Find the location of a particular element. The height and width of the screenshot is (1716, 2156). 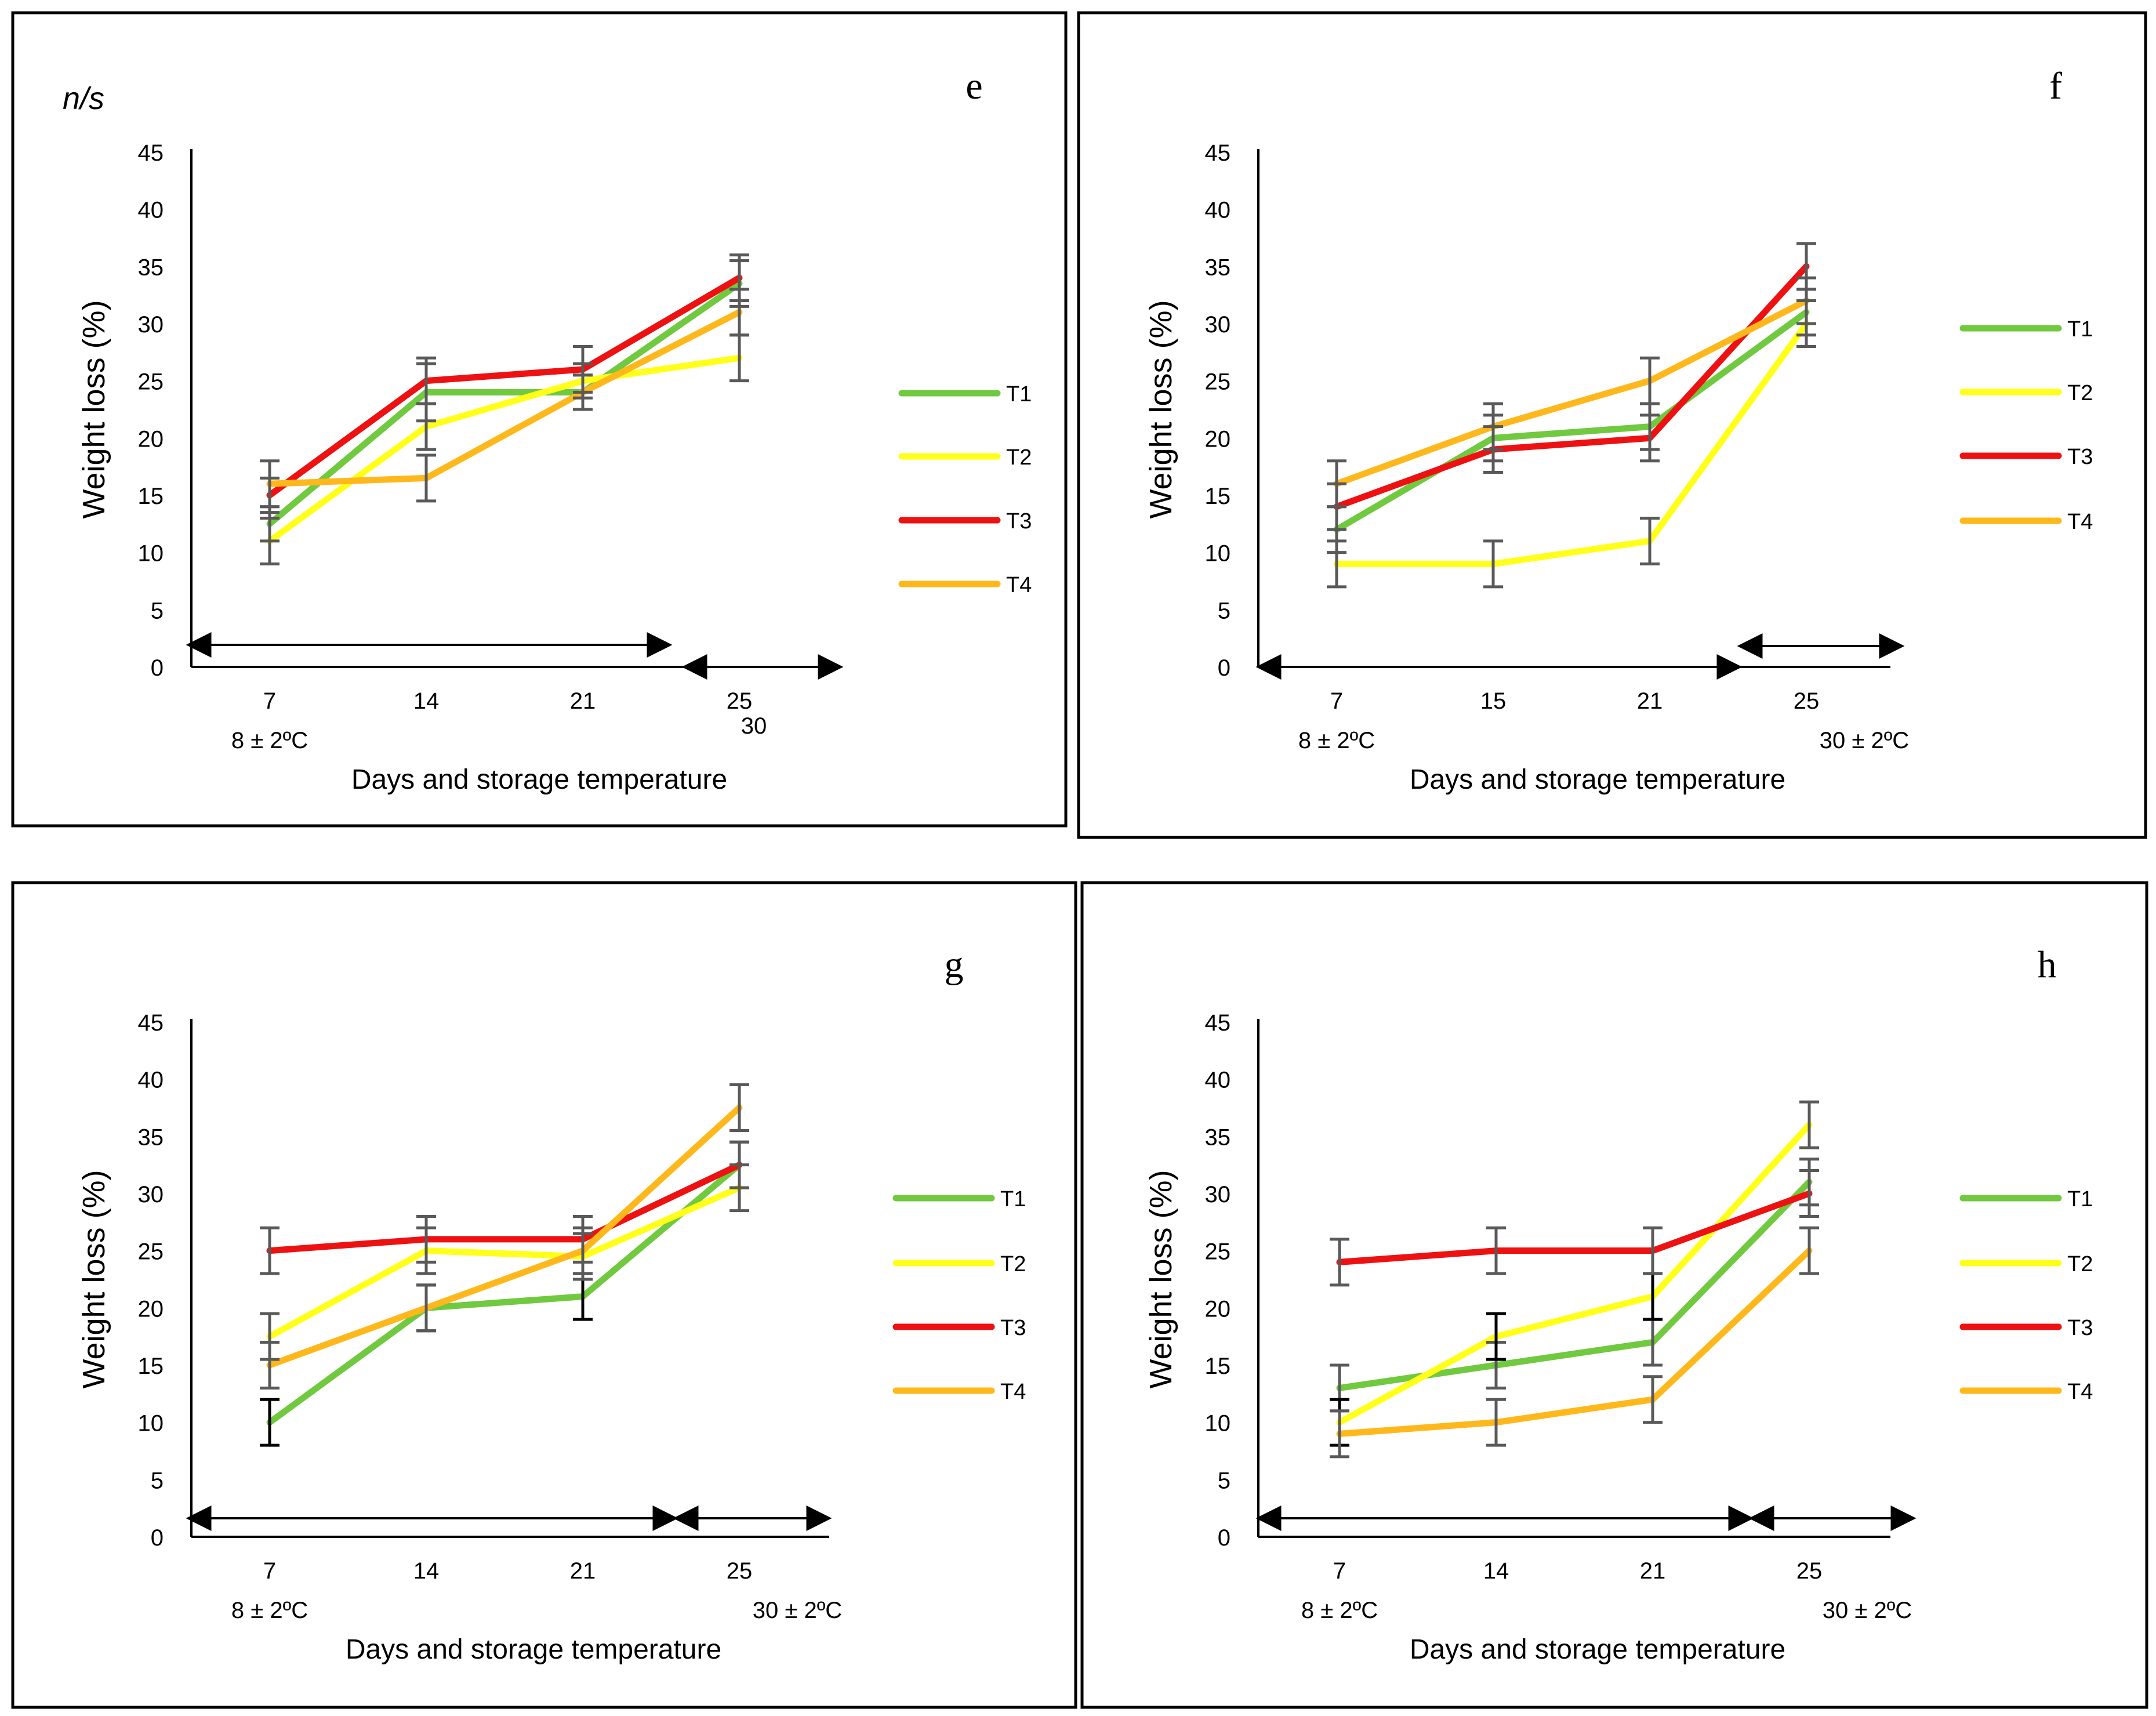

label-clip-mask is located at coordinates (756, 745).